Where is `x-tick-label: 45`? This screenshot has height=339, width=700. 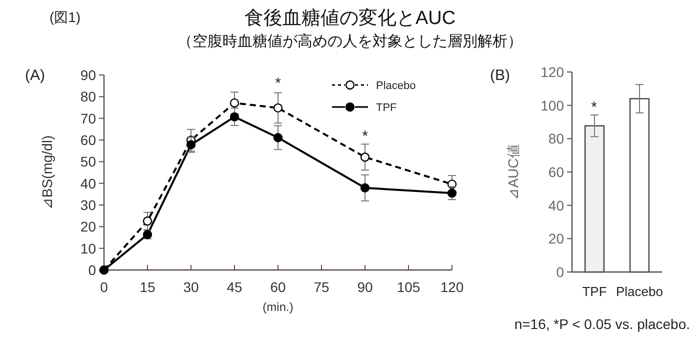
x-tick-label: 45 is located at coordinates (234, 287).